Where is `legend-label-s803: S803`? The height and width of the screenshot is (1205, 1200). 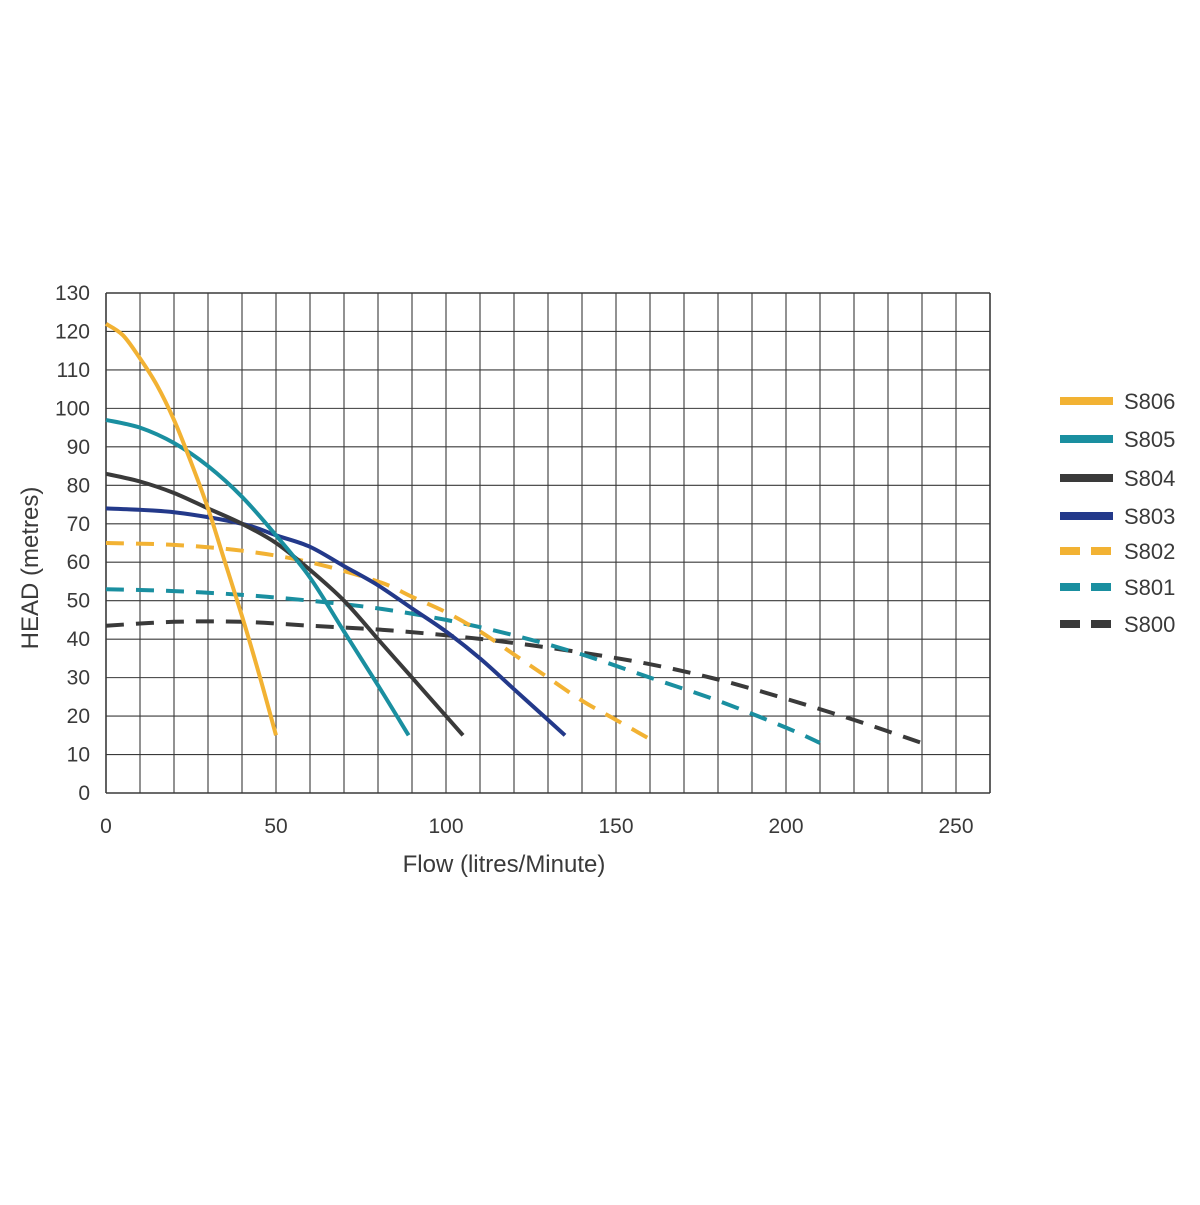
legend-label-s803: S803 is located at coordinates (1149, 516).